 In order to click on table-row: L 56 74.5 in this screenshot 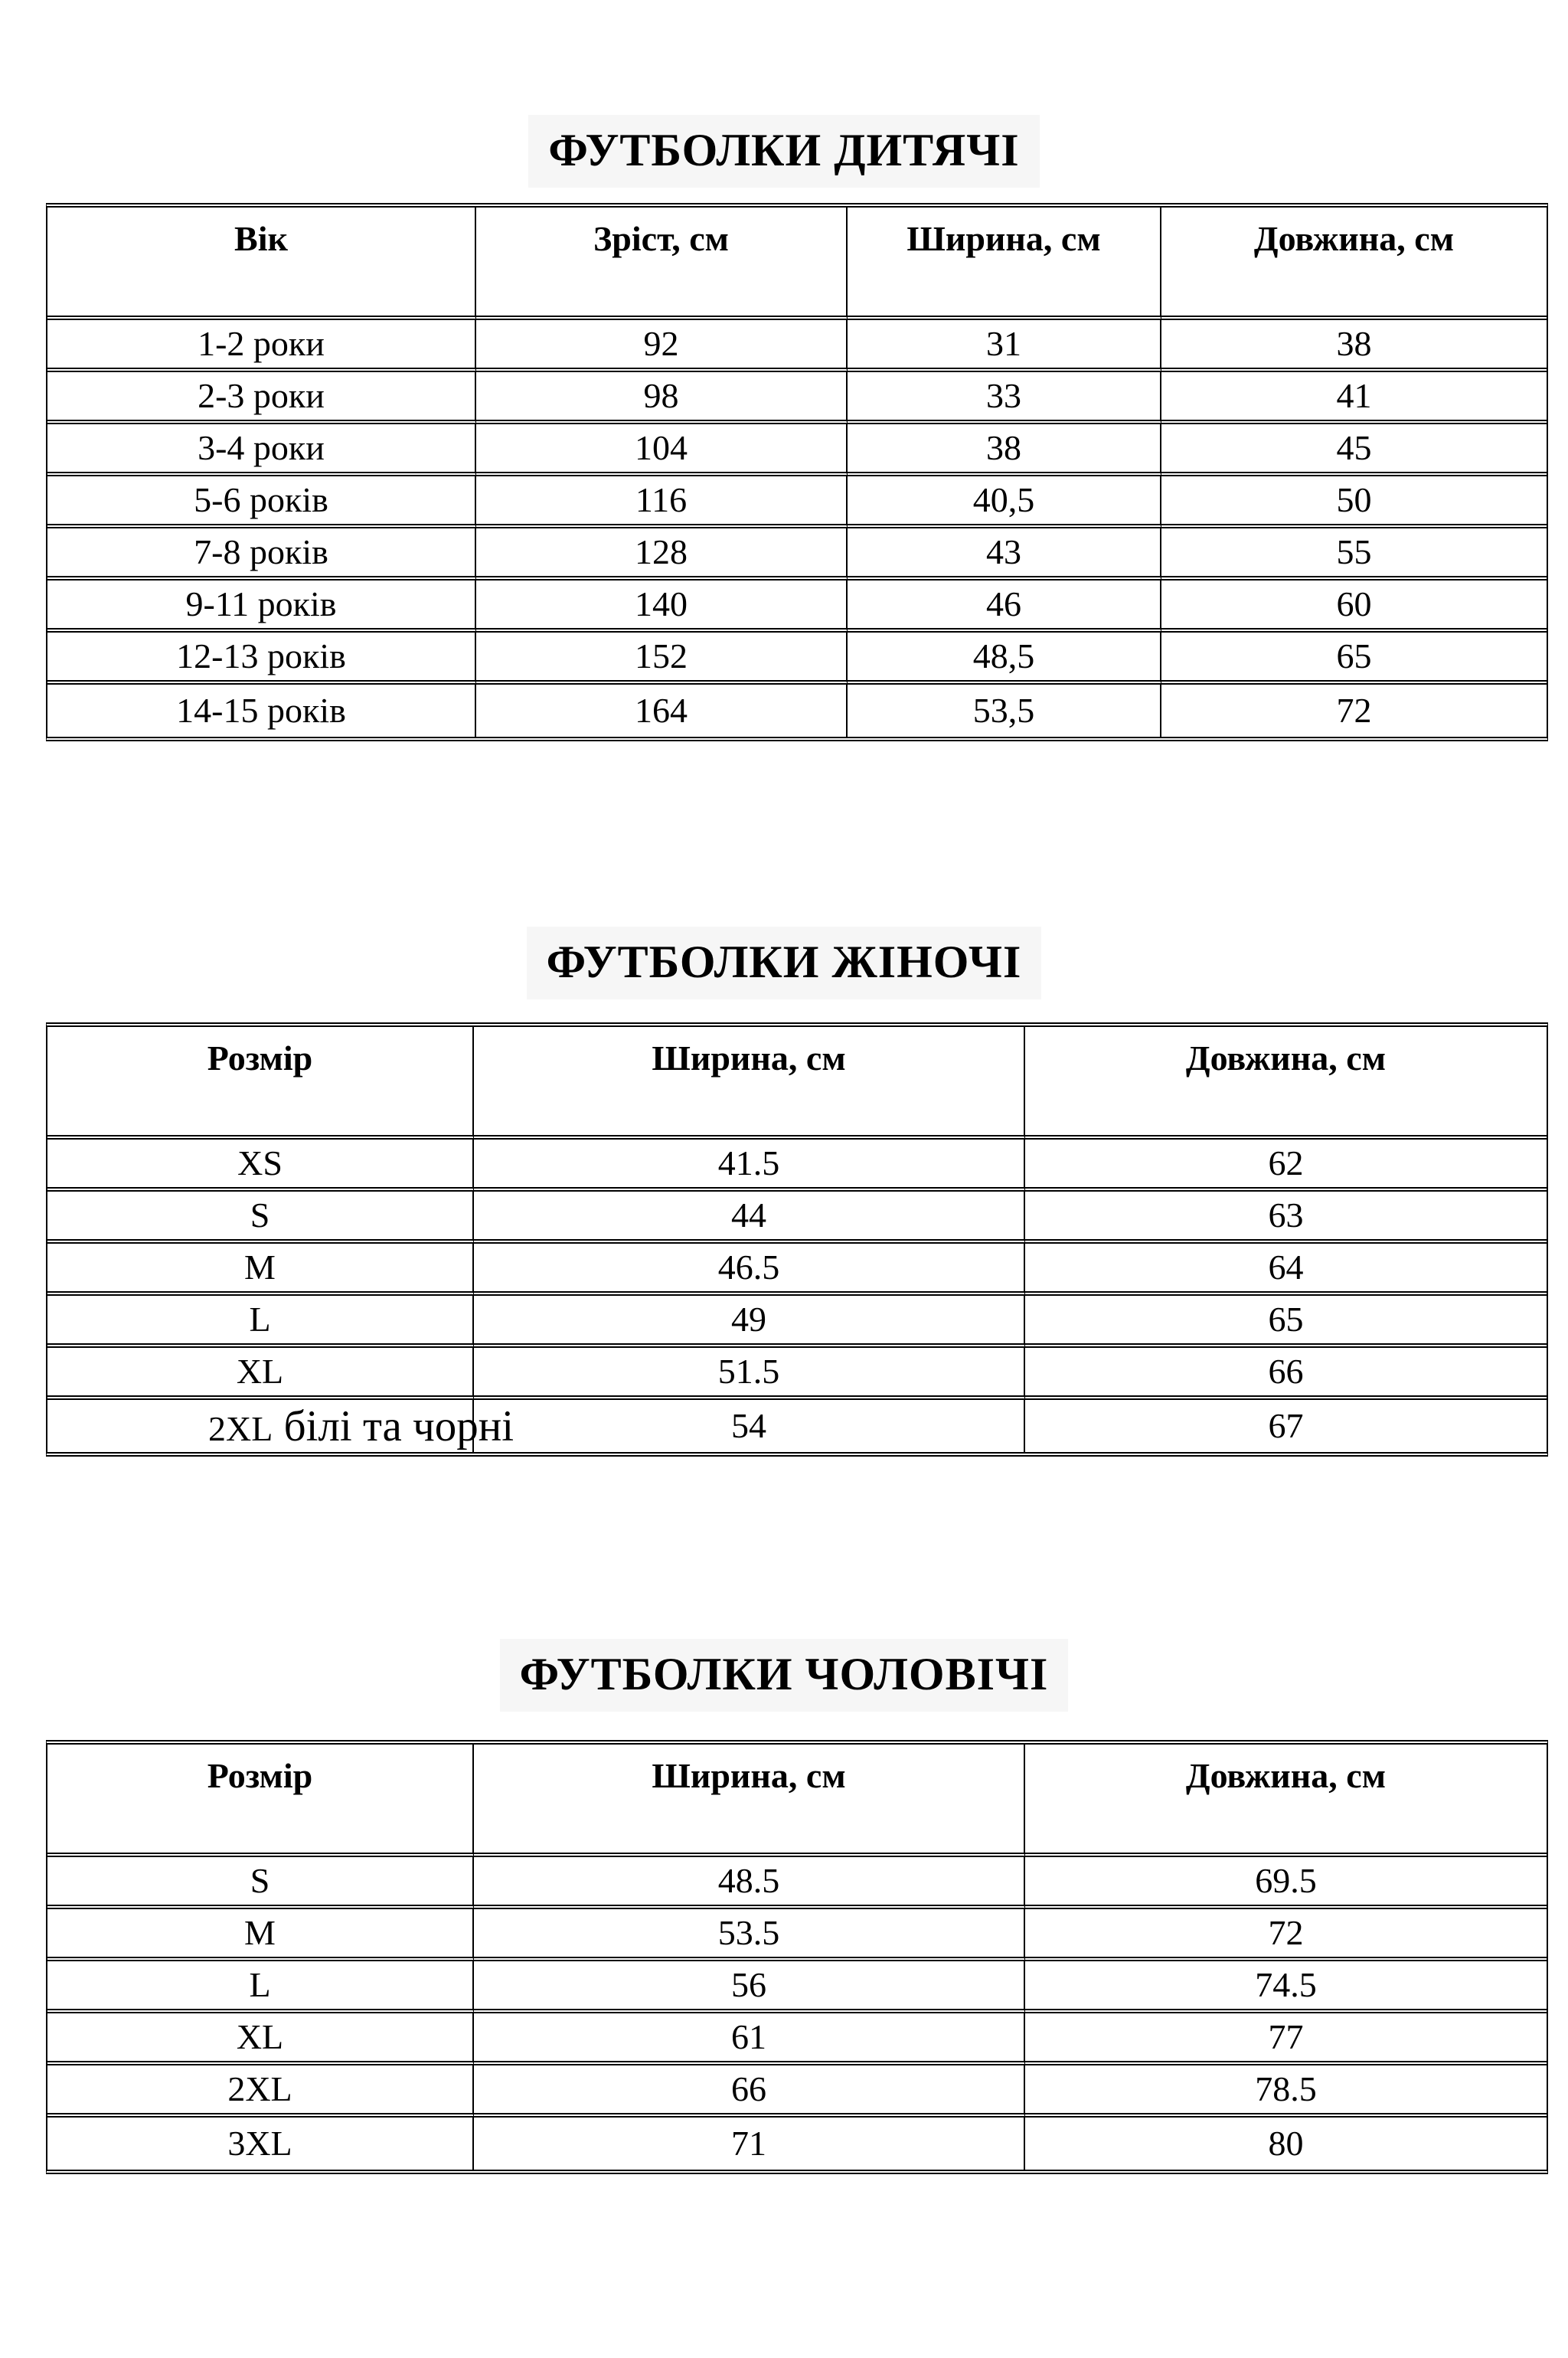, I will do `click(797, 1987)`.